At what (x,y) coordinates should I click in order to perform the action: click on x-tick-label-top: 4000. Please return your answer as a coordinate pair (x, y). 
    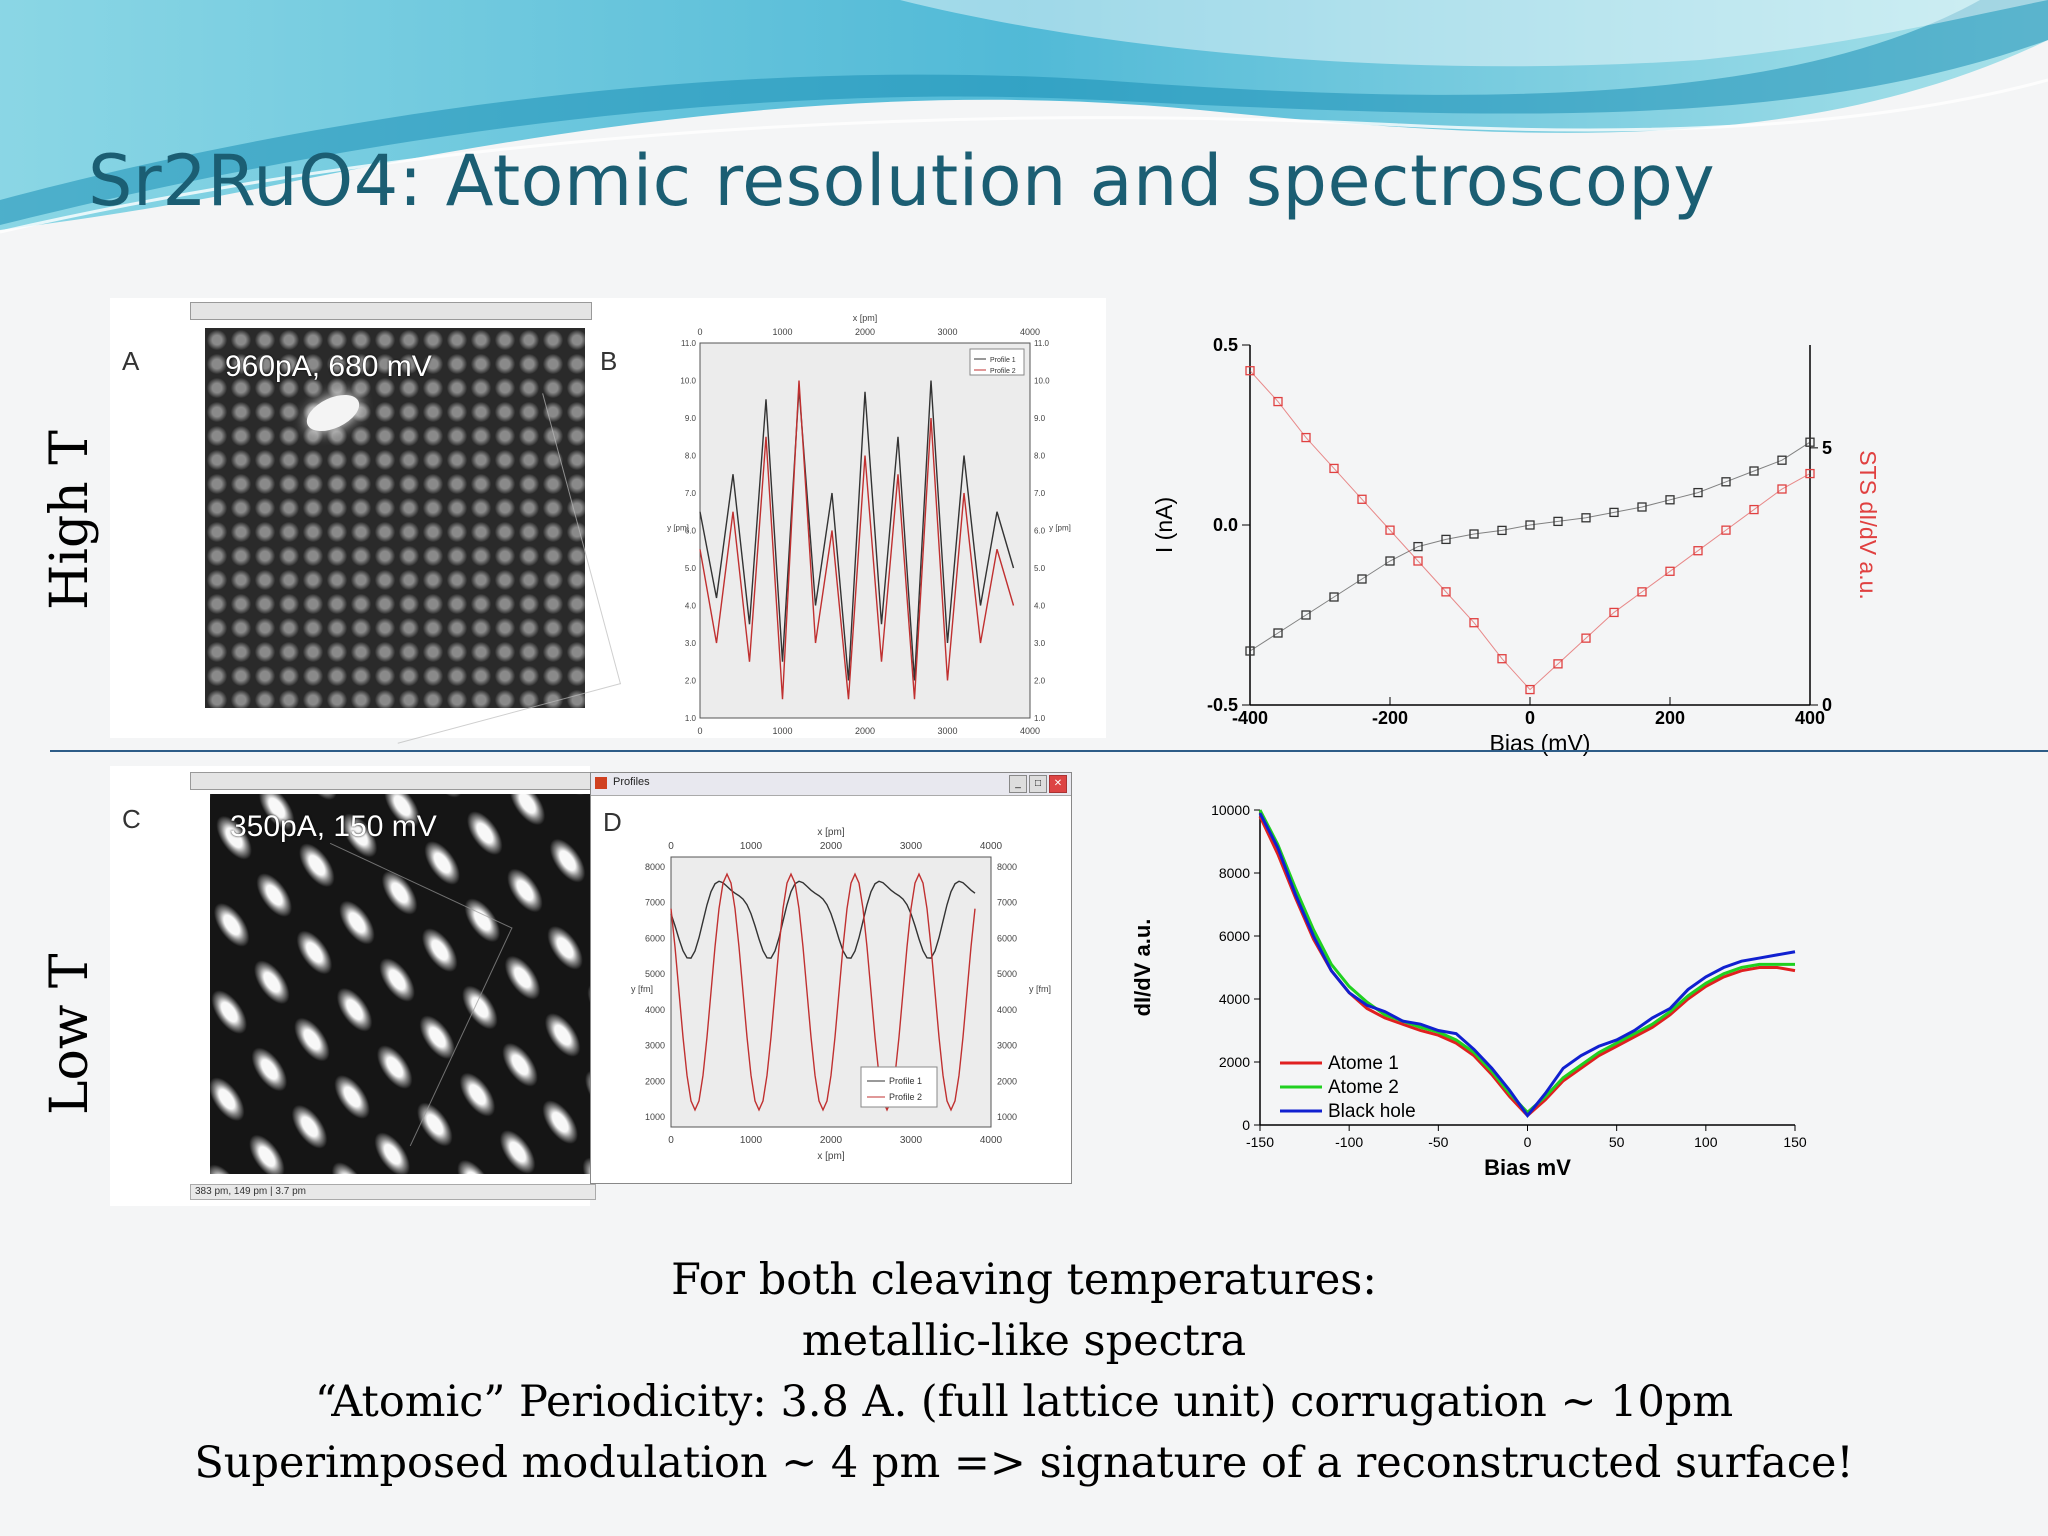
    Looking at the image, I should click on (991, 846).